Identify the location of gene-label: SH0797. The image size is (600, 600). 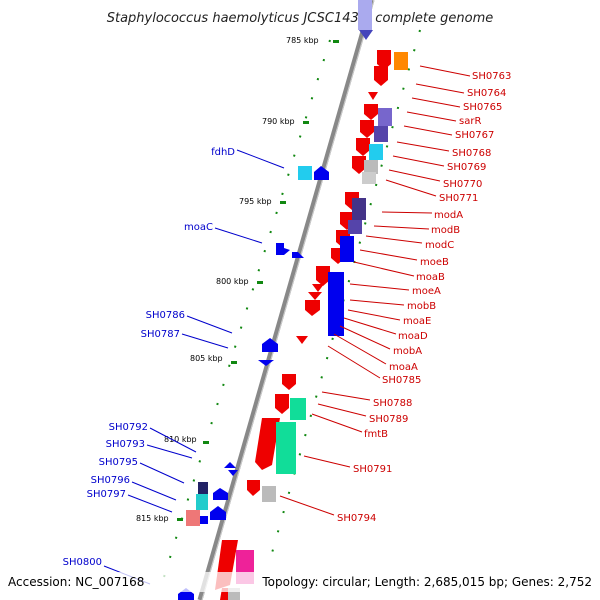
(106, 494).